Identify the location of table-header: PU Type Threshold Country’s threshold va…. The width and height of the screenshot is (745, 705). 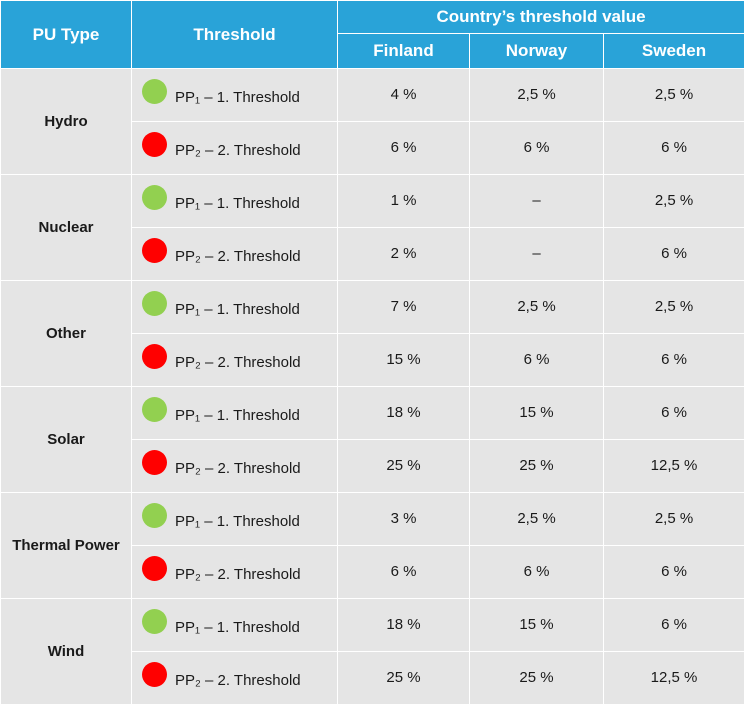
(372, 34).